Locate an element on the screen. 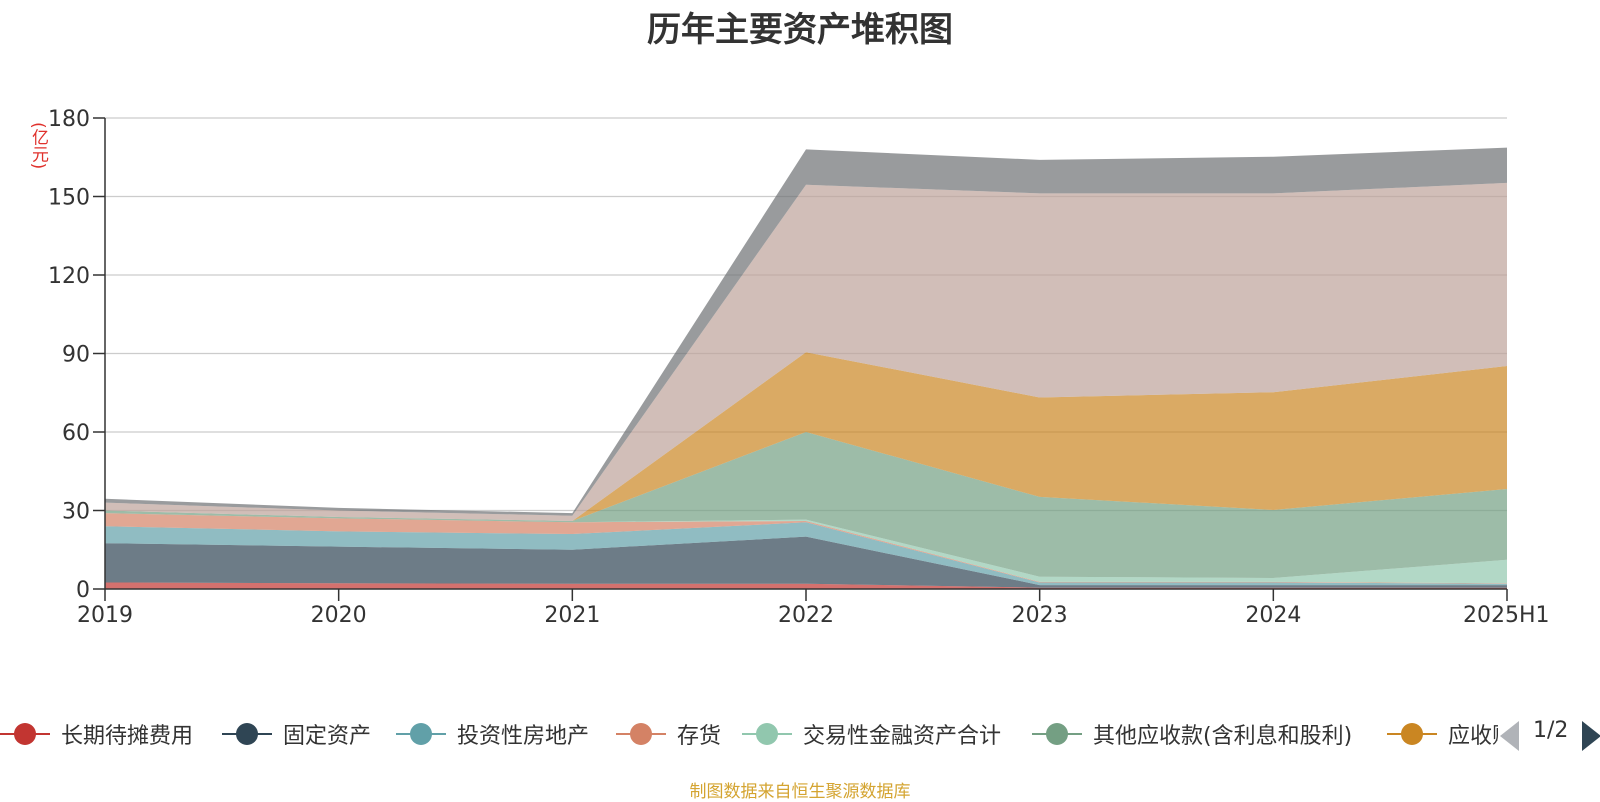 The width and height of the screenshot is (1600, 802). x-tick-label: 2023 is located at coordinates (1040, 615).